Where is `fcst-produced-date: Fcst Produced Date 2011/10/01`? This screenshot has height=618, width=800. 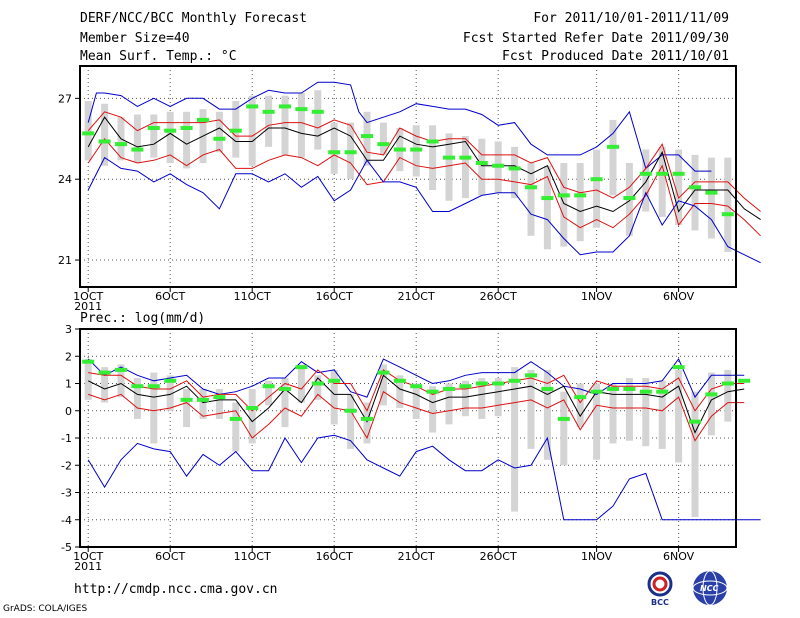 fcst-produced-date: Fcst Produced Date 2011/10/01 is located at coordinates (615, 56).